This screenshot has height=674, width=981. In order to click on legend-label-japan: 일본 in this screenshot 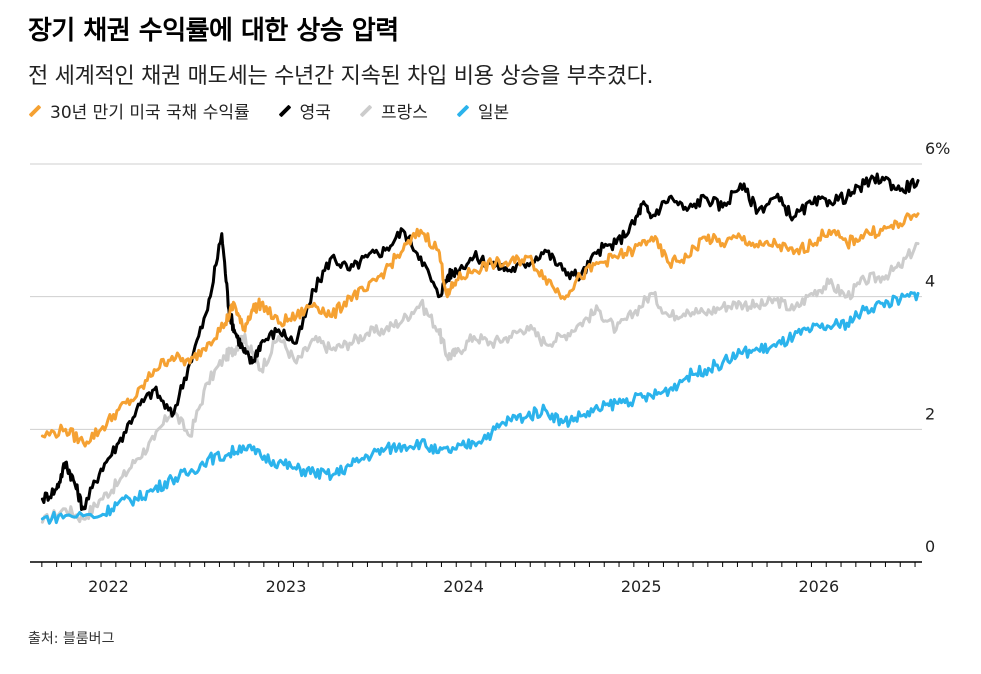, I will do `click(493, 113)`.